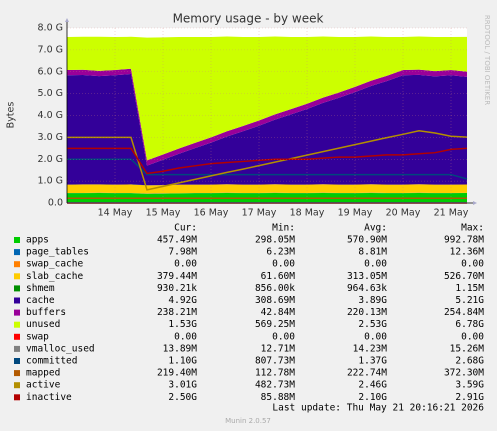 This screenshot has height=431, width=497. I want to click on legend-value: 1.10G, so click(182, 361).